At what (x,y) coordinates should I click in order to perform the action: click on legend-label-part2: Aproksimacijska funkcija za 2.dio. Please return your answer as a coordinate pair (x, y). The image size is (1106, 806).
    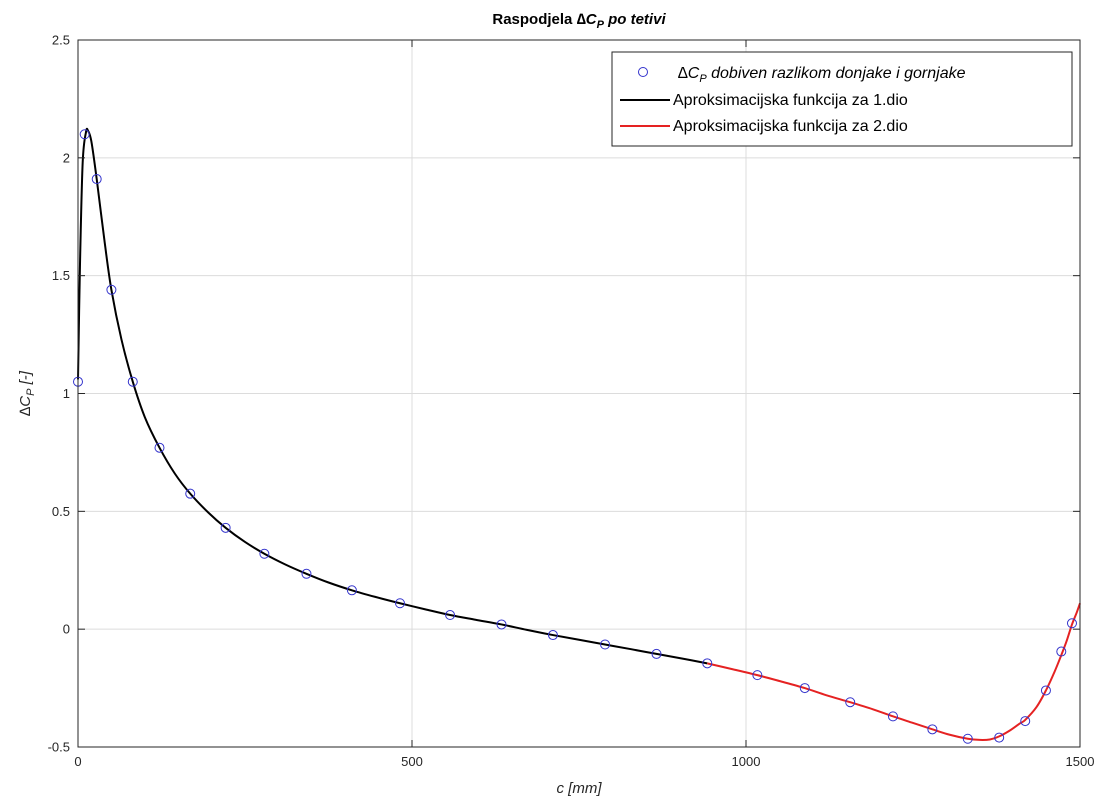
    Looking at the image, I should click on (790, 126).